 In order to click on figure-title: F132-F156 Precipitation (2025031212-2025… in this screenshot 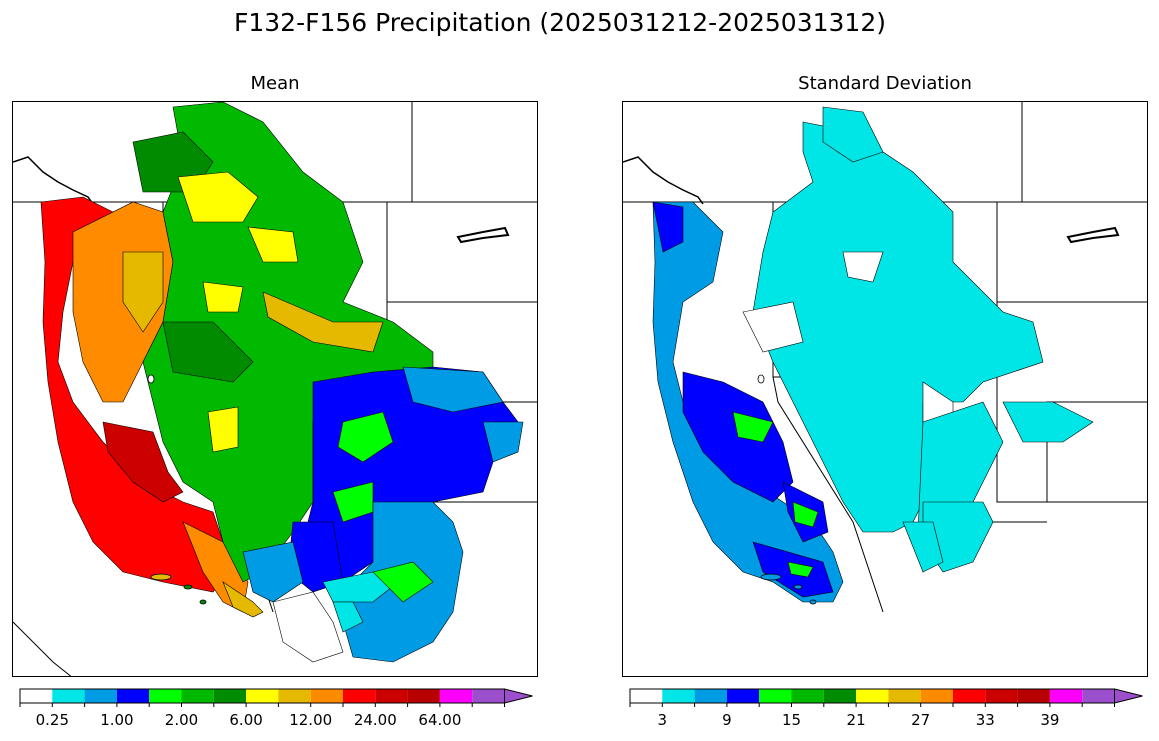, I will do `click(559, 22)`.